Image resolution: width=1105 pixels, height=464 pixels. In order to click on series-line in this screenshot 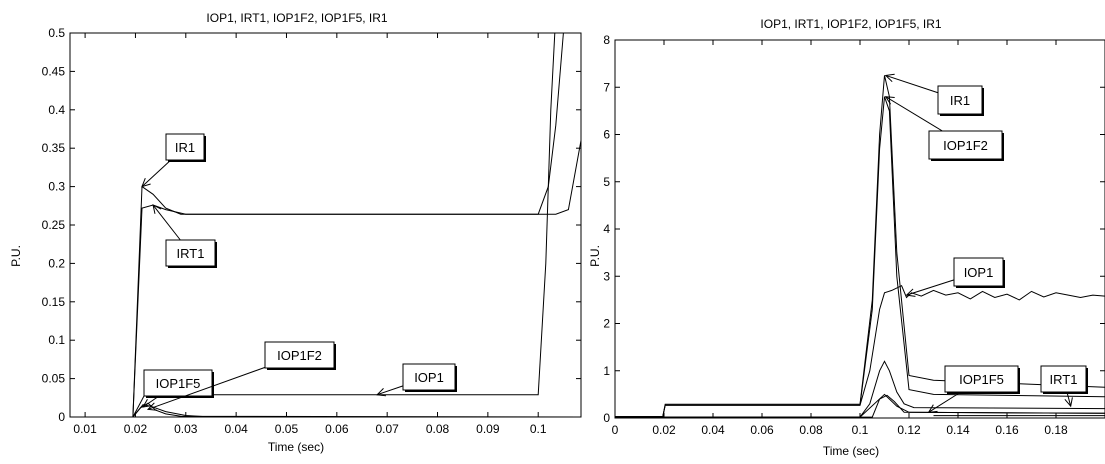, I will do `click(860, 405)`.